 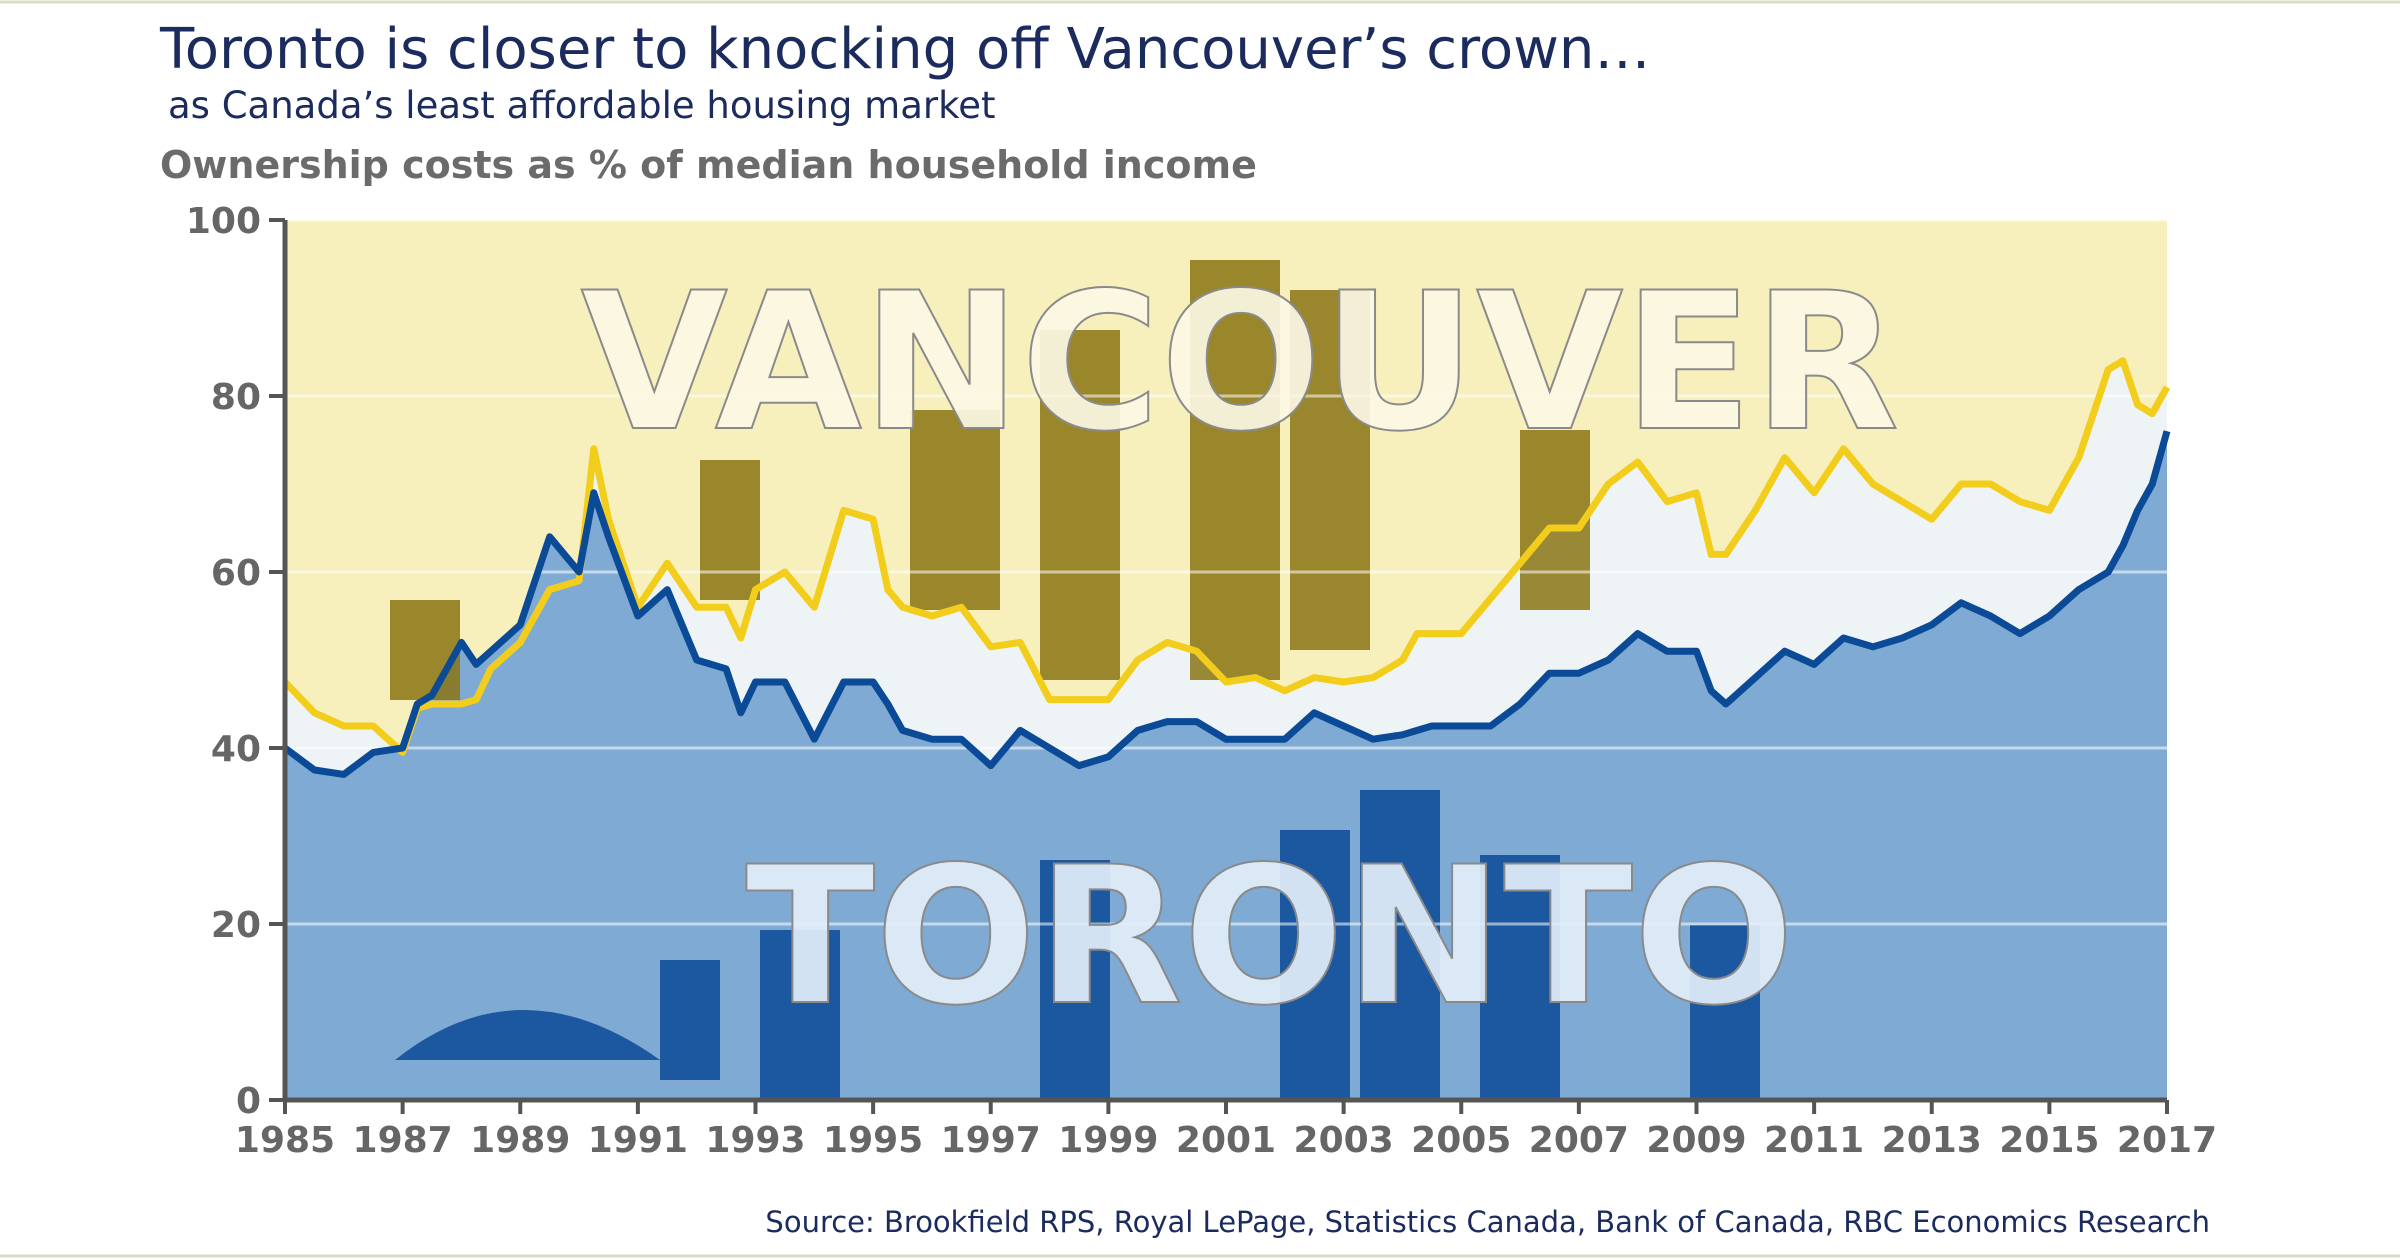 I want to click on x-tick-label: 2013, so click(x=1932, y=1140).